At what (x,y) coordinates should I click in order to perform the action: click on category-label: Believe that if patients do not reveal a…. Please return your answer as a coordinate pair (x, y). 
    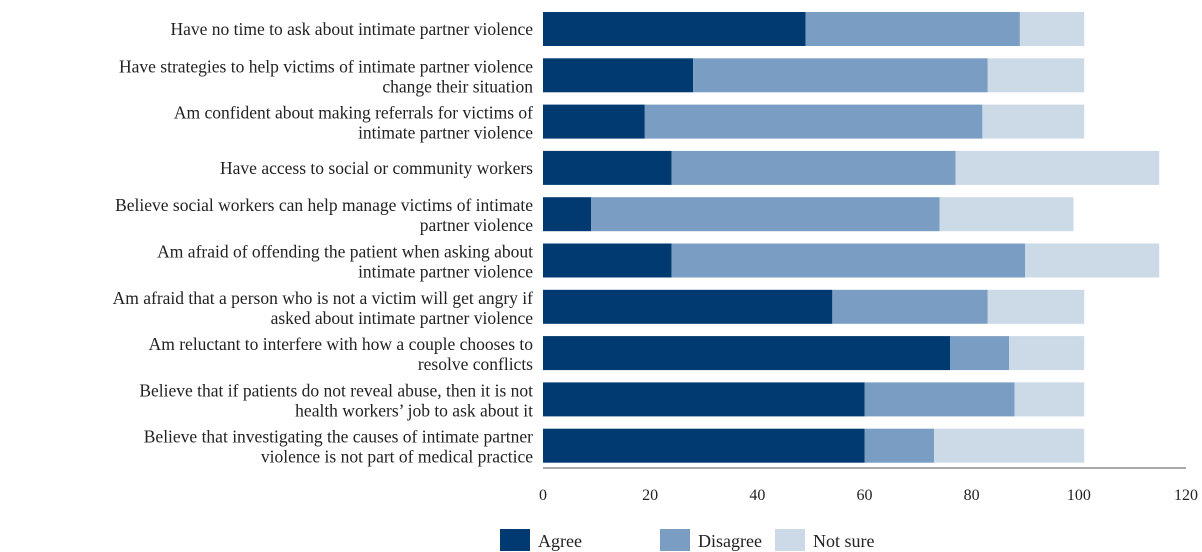
    Looking at the image, I should click on (336, 400).